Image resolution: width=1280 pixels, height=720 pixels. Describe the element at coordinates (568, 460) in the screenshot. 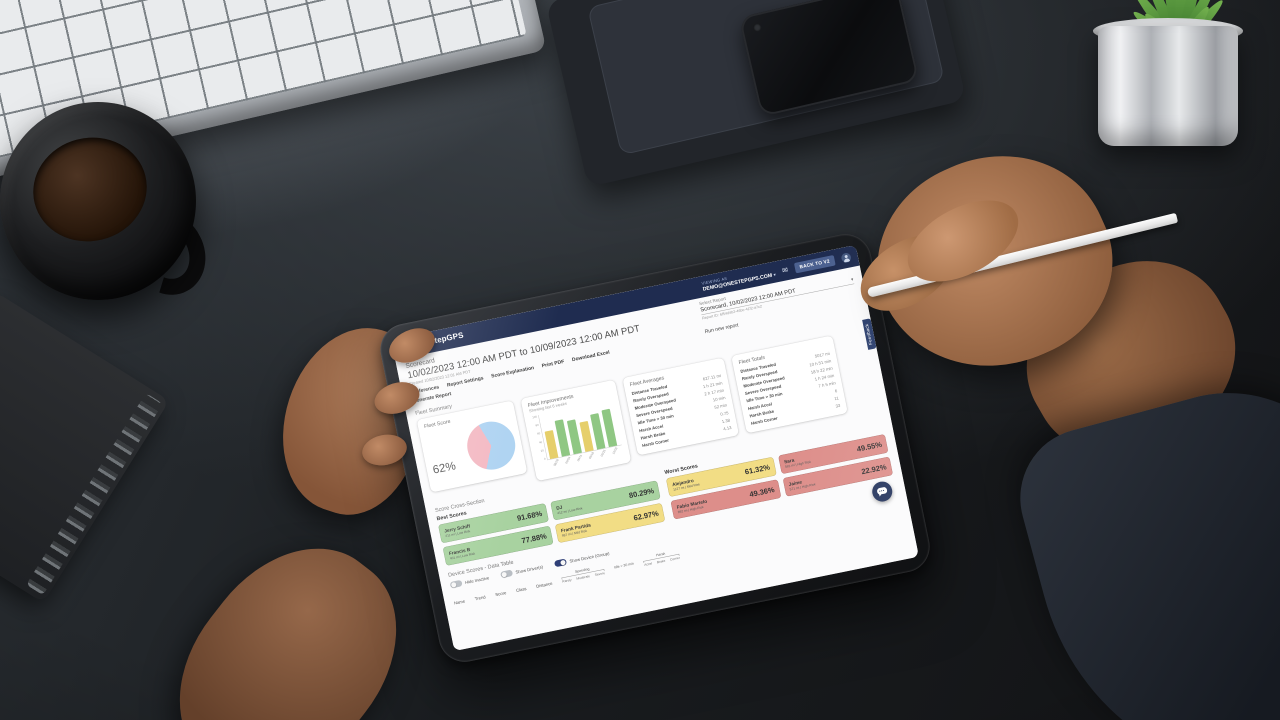

I see `x-tick: 09/04` at that location.